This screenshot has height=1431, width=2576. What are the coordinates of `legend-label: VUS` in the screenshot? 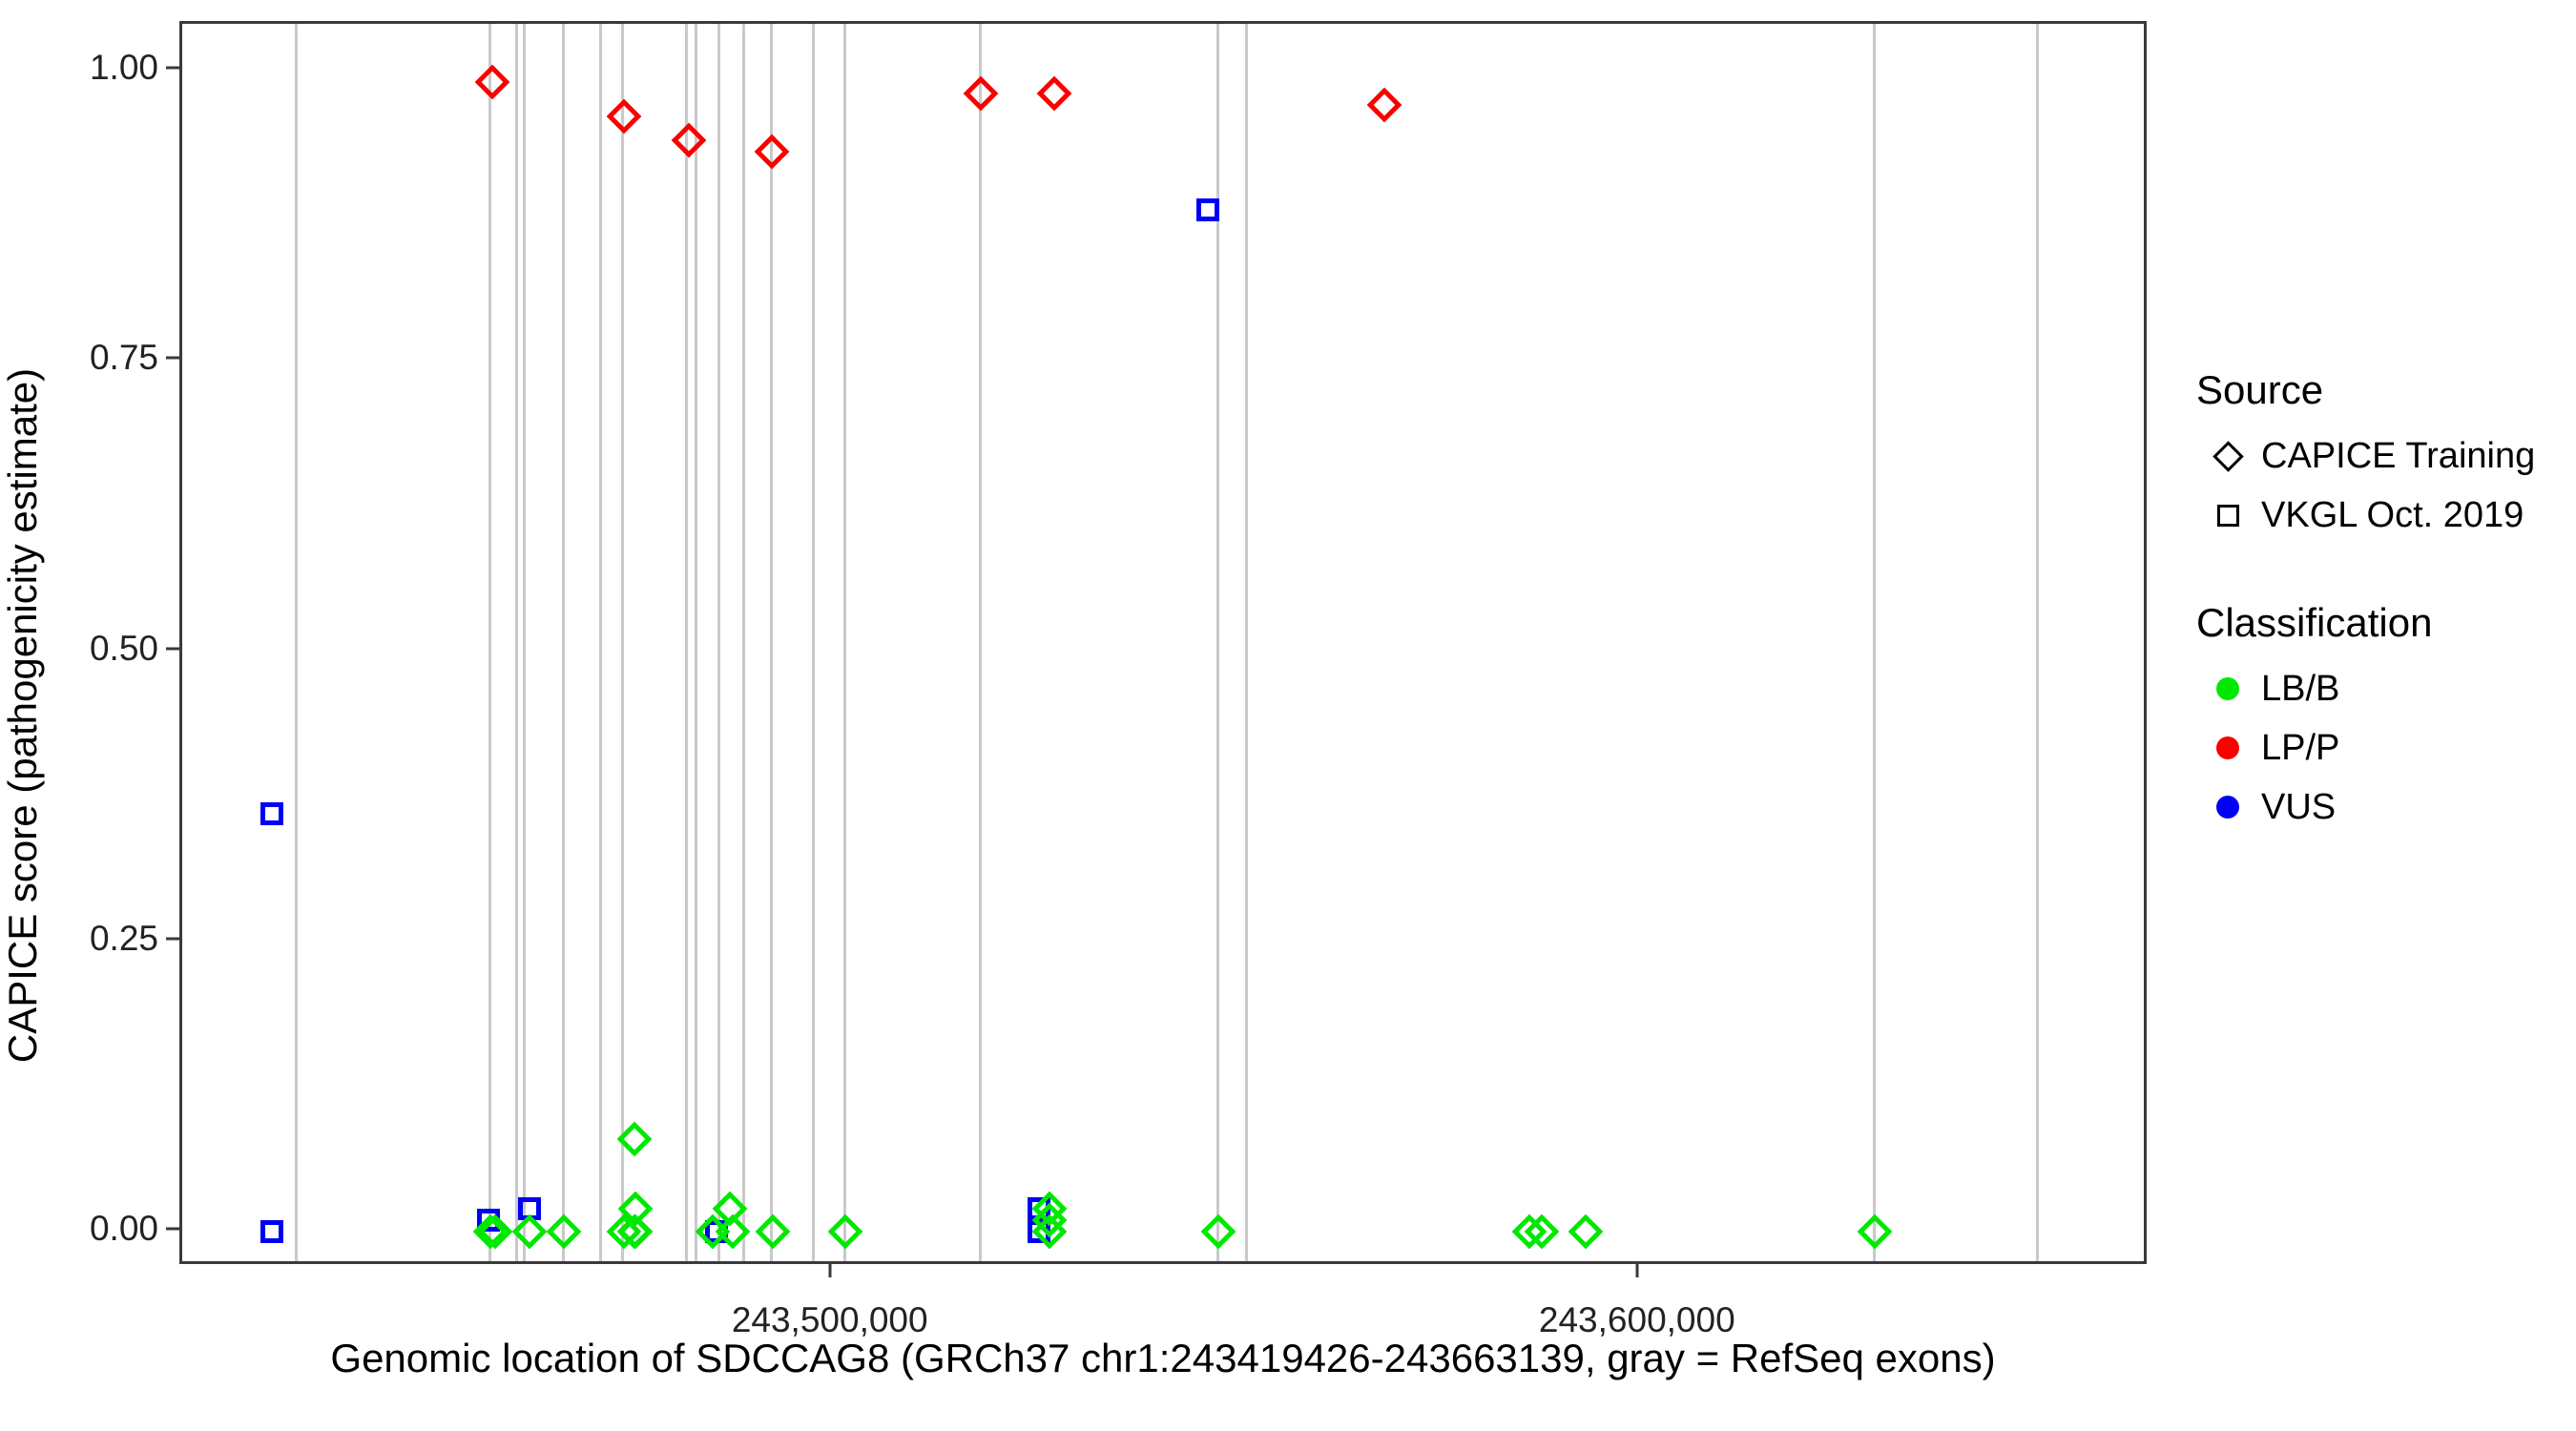 It's located at (2299, 807).